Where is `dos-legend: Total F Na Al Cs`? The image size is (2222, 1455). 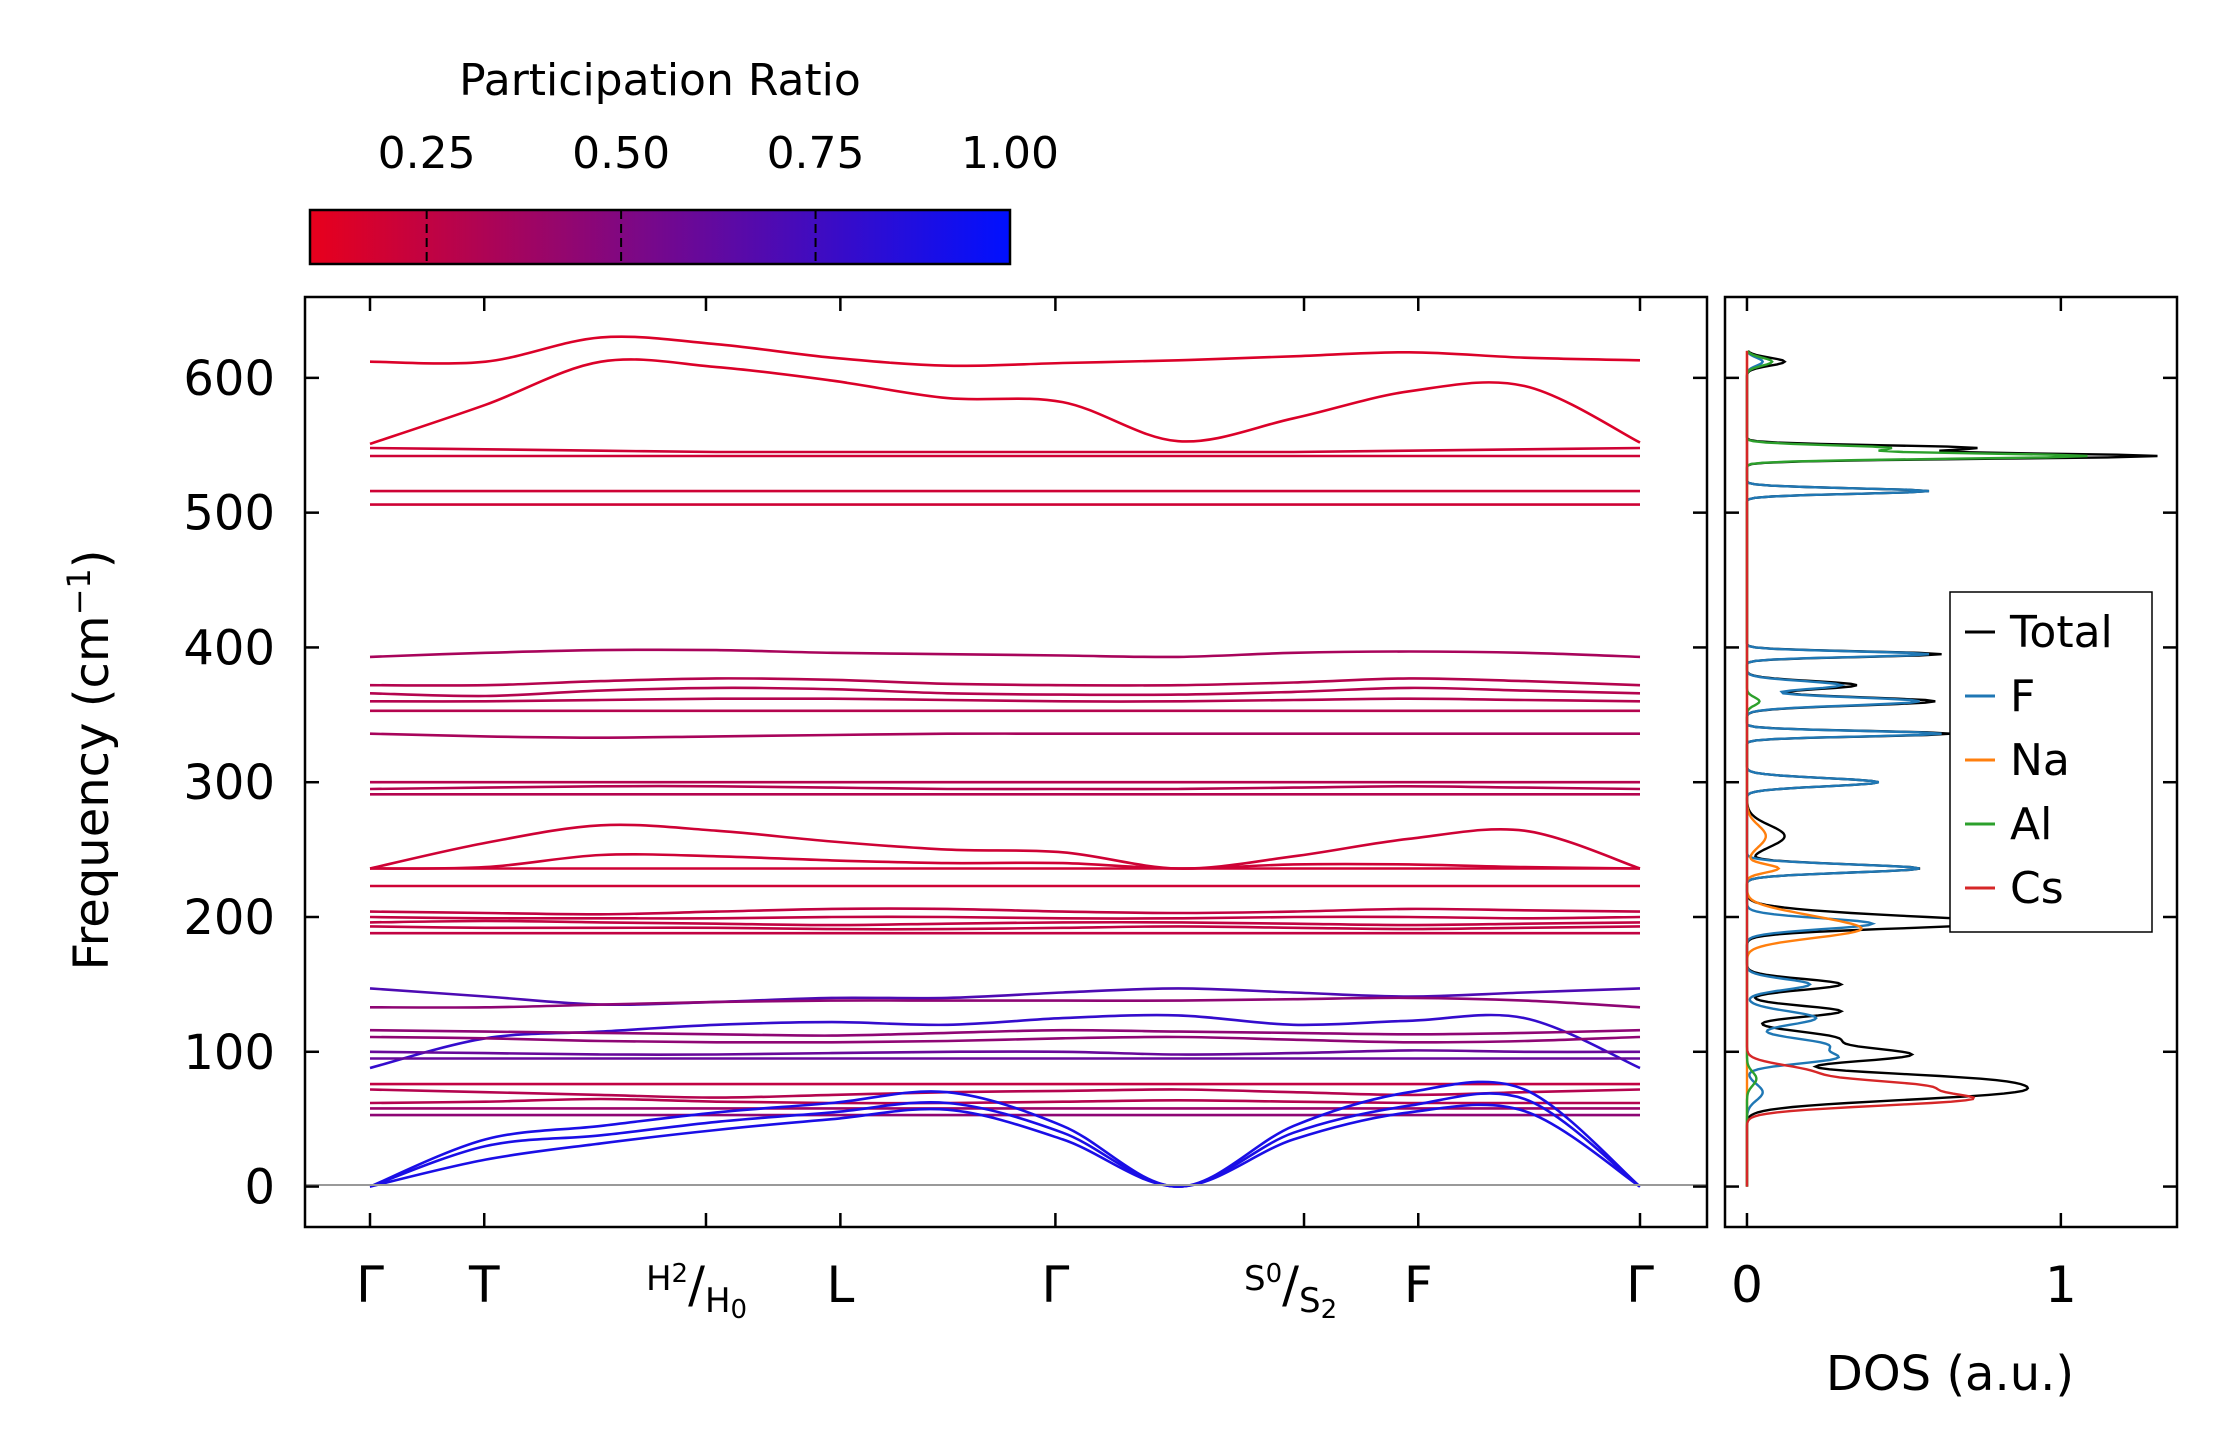 dos-legend: Total F Na Al Cs is located at coordinates (2051, 762).